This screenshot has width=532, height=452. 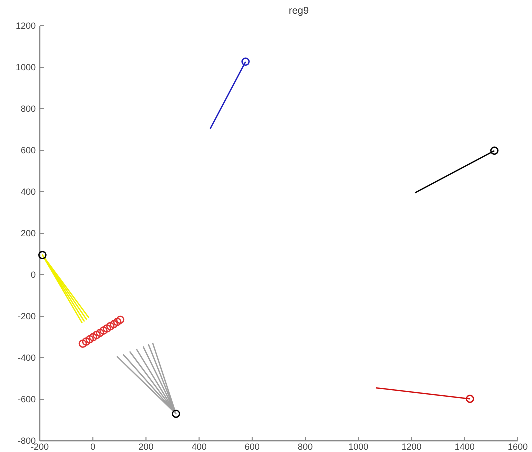 I want to click on x-tick-label: 200, so click(x=146, y=447).